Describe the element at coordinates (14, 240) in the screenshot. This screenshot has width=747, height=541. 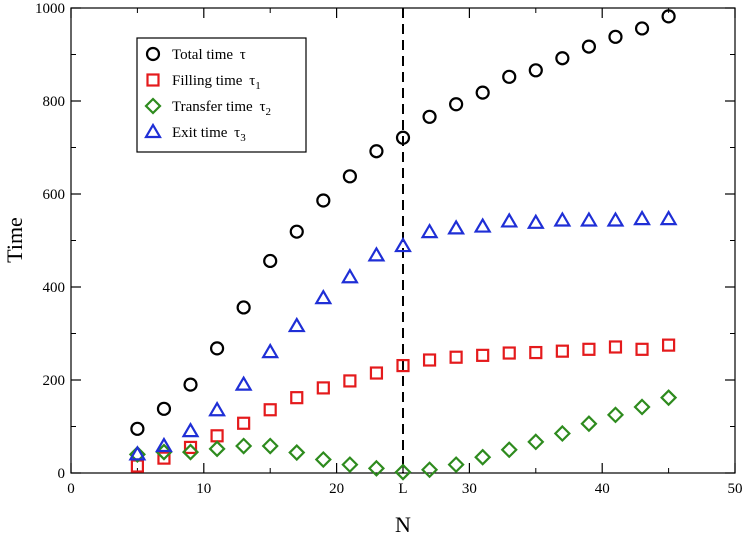
I see `y-axis-title: Time` at that location.